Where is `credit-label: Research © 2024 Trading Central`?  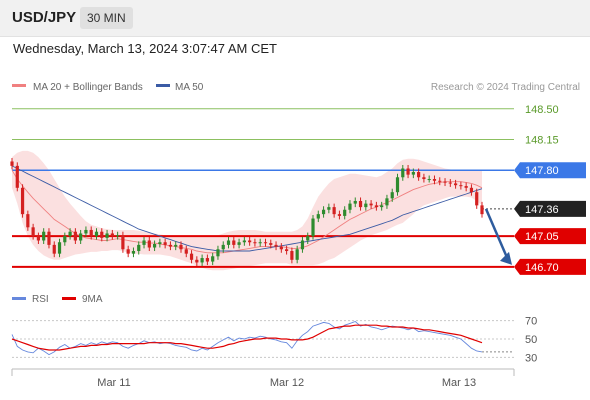 credit-label: Research © 2024 Trading Central is located at coordinates (505, 87).